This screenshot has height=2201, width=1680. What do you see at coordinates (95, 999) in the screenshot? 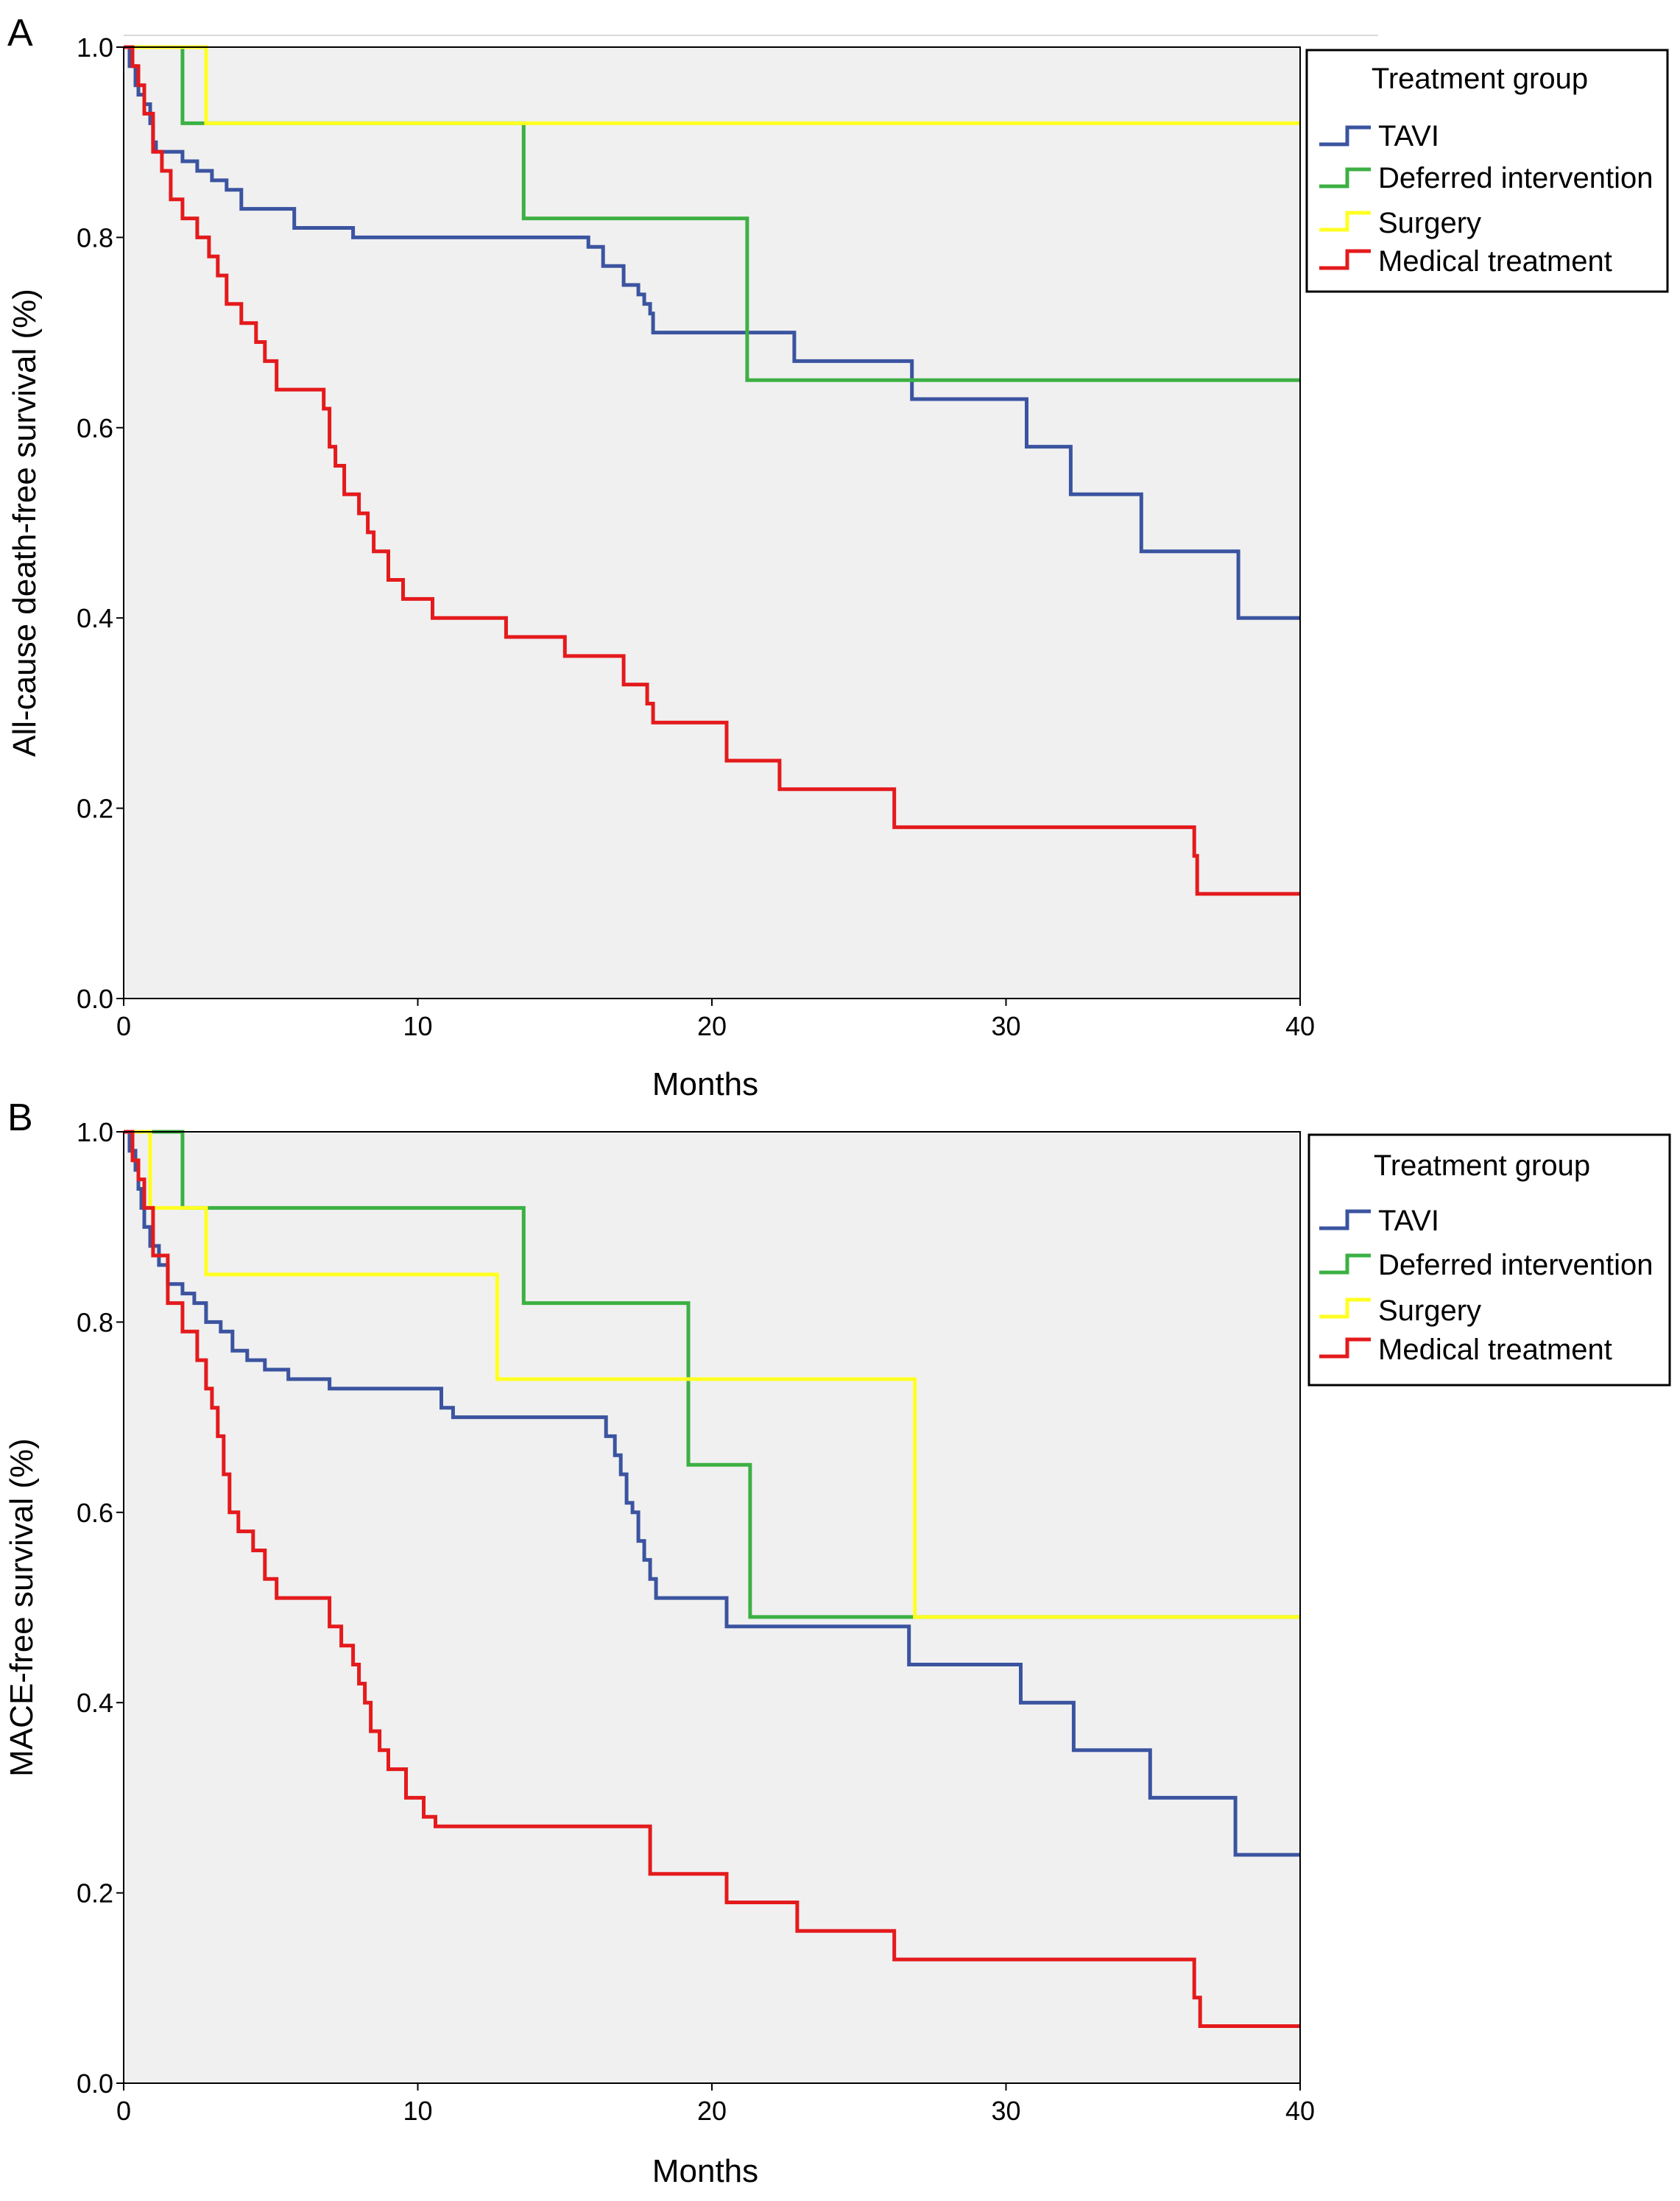
I see `panel-a-y-tick-label: 0.0` at bounding box center [95, 999].